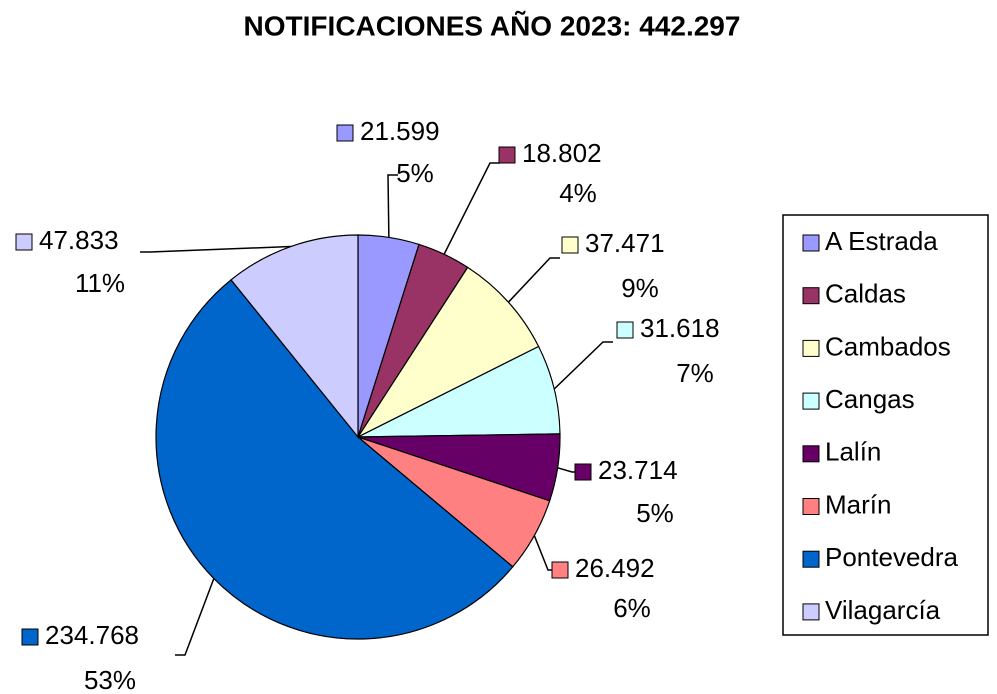 Image resolution: width=997 pixels, height=694 pixels. Describe the element at coordinates (448, 352) in the screenshot. I see `pie-slice` at that location.